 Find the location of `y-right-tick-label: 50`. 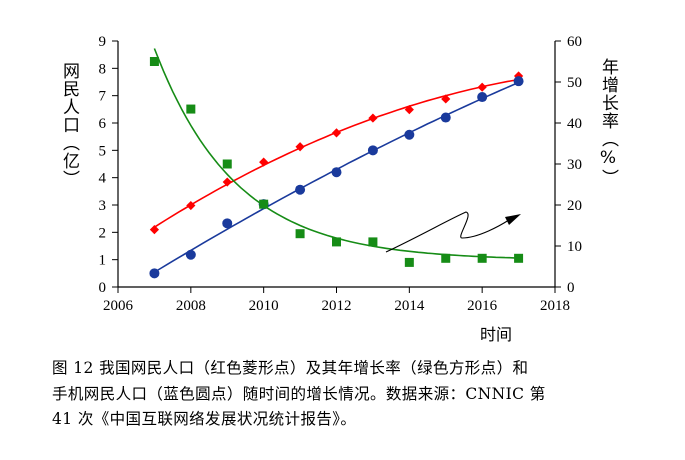

y-right-tick-label: 50 is located at coordinates (574, 83).